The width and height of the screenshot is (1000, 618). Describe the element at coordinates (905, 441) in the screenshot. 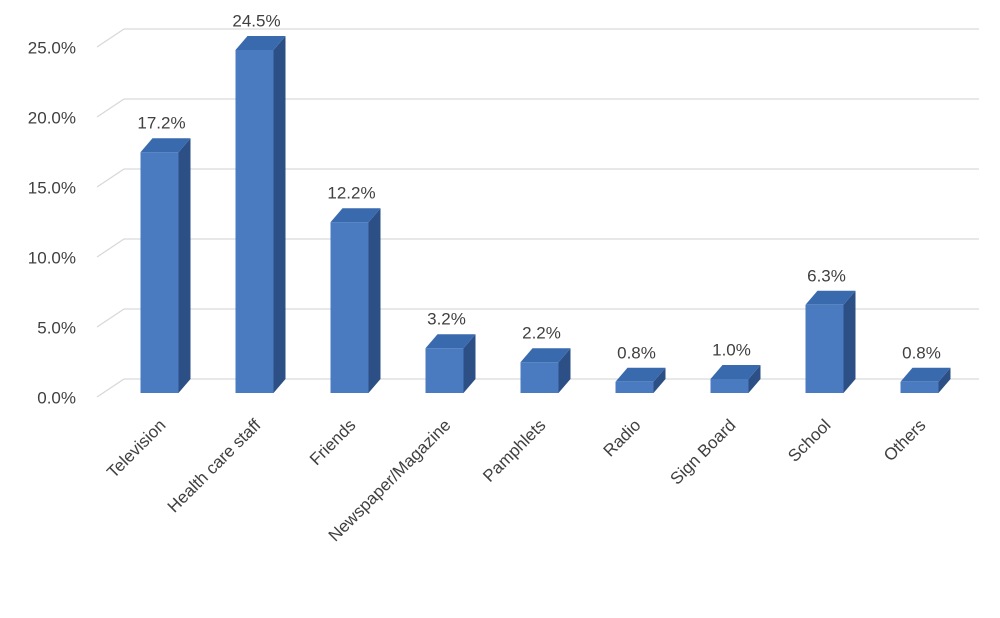

I see `x-tick-label: Others` at that location.